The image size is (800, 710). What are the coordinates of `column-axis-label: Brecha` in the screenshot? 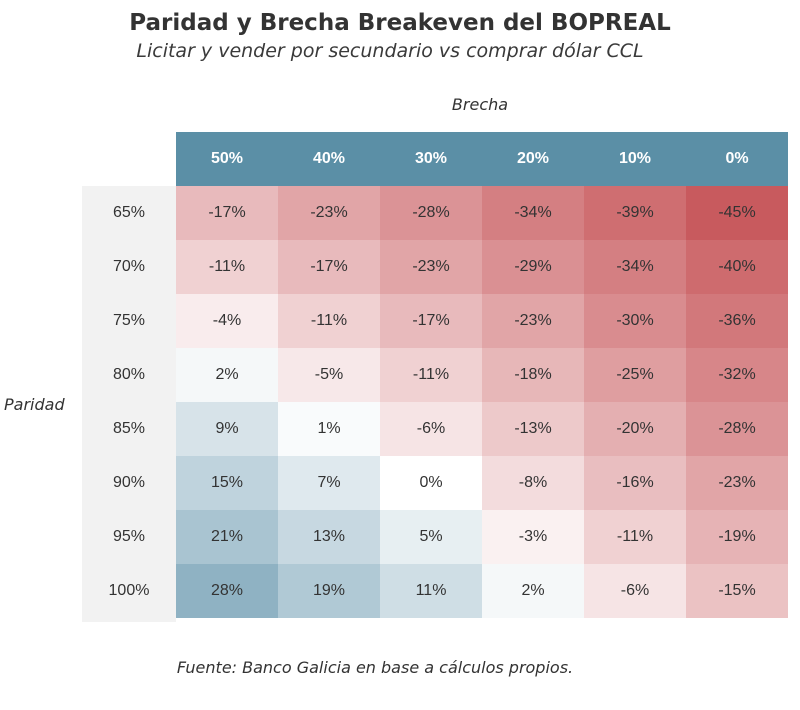 It's located at (480, 104).